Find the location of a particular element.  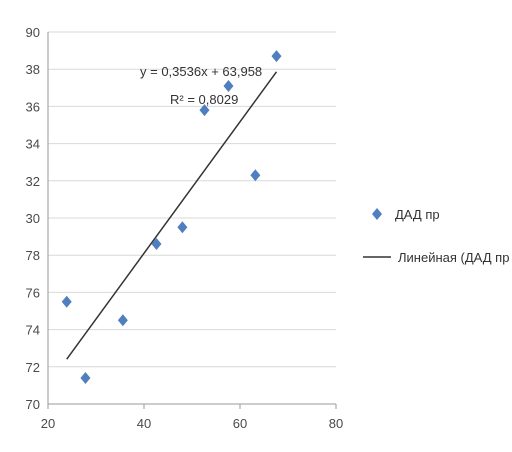

x-tick-label: 20 is located at coordinates (48, 423).